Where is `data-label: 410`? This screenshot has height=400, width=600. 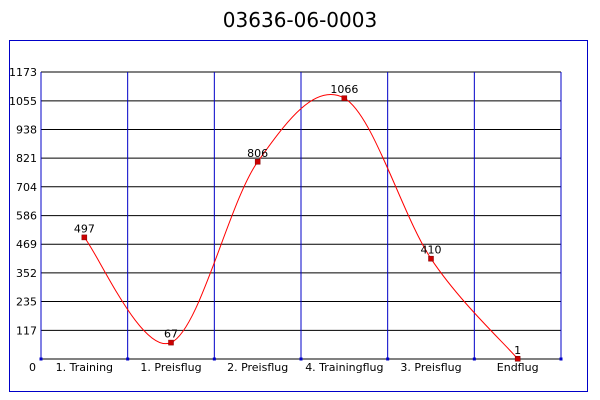
data-label: 410 is located at coordinates (431, 250).